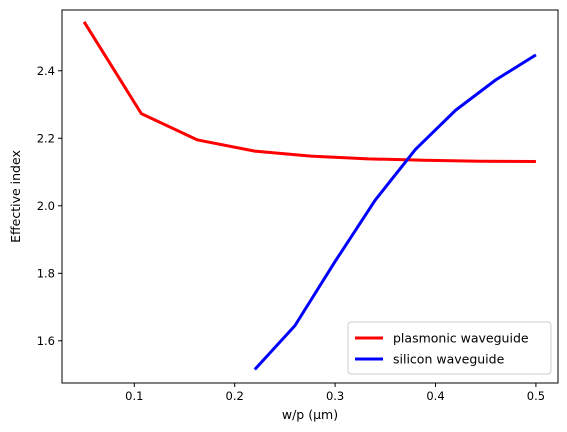 The width and height of the screenshot is (567, 432). I want to click on y-tick-label: 1.6, so click(46, 341).